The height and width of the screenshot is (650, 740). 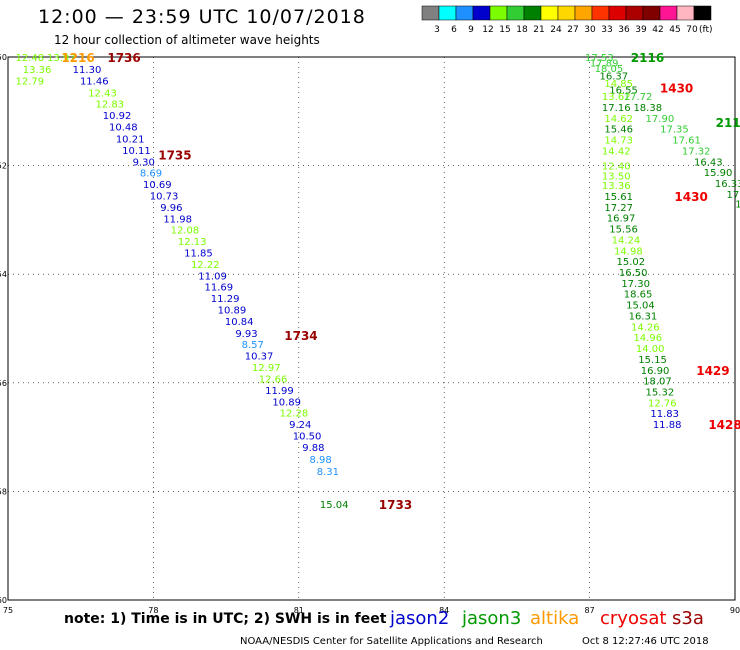 I want to click on wave-height-value: 9.93, so click(x=246, y=334).